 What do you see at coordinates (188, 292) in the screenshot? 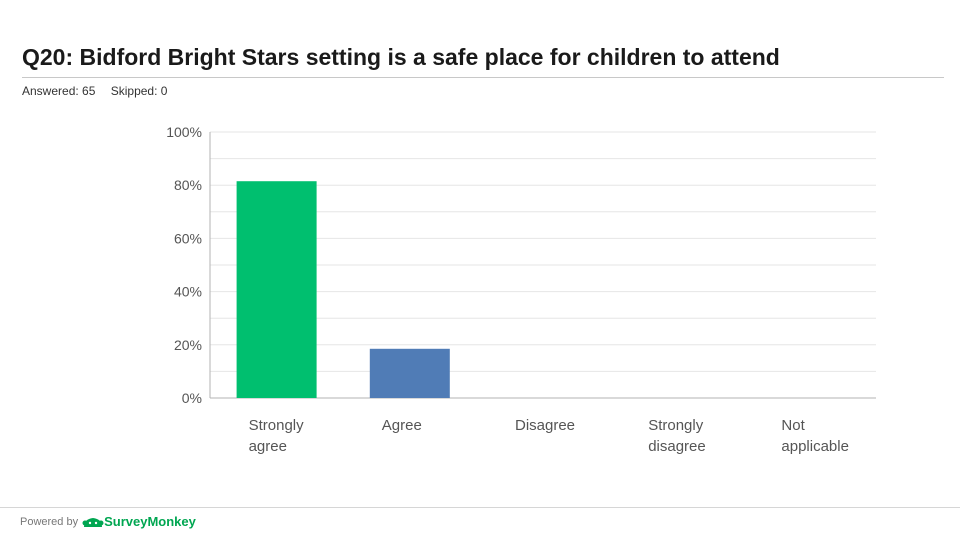
I see `y-tick-label: 40%` at bounding box center [188, 292].